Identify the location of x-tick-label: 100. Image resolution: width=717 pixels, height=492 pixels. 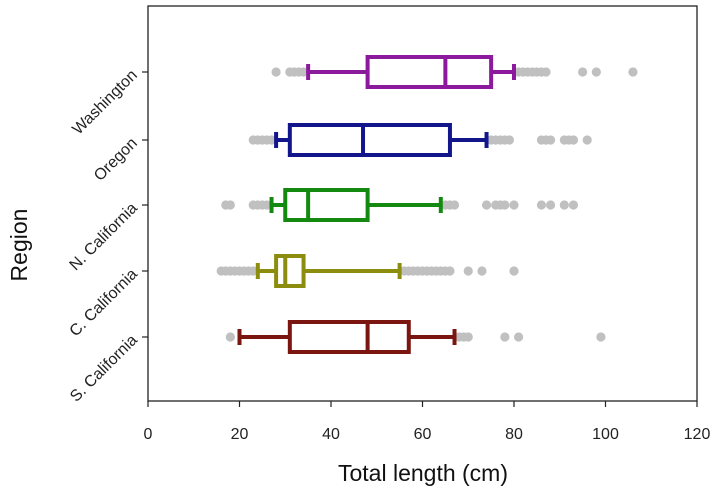
(605, 434).